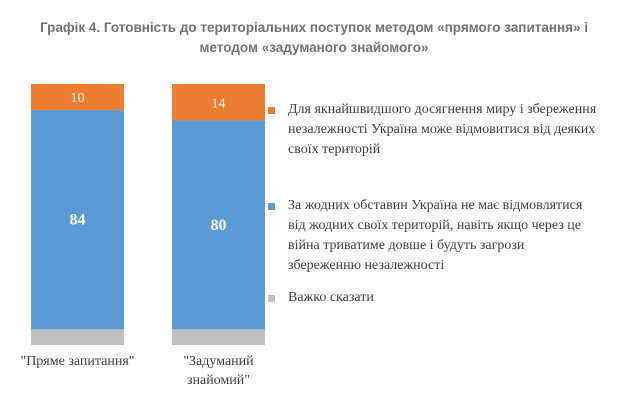 Image resolution: width=628 pixels, height=404 pixels. What do you see at coordinates (218, 371) in the screenshot?
I see `x-tick-label-1: "Задуманий знайомий"` at bounding box center [218, 371].